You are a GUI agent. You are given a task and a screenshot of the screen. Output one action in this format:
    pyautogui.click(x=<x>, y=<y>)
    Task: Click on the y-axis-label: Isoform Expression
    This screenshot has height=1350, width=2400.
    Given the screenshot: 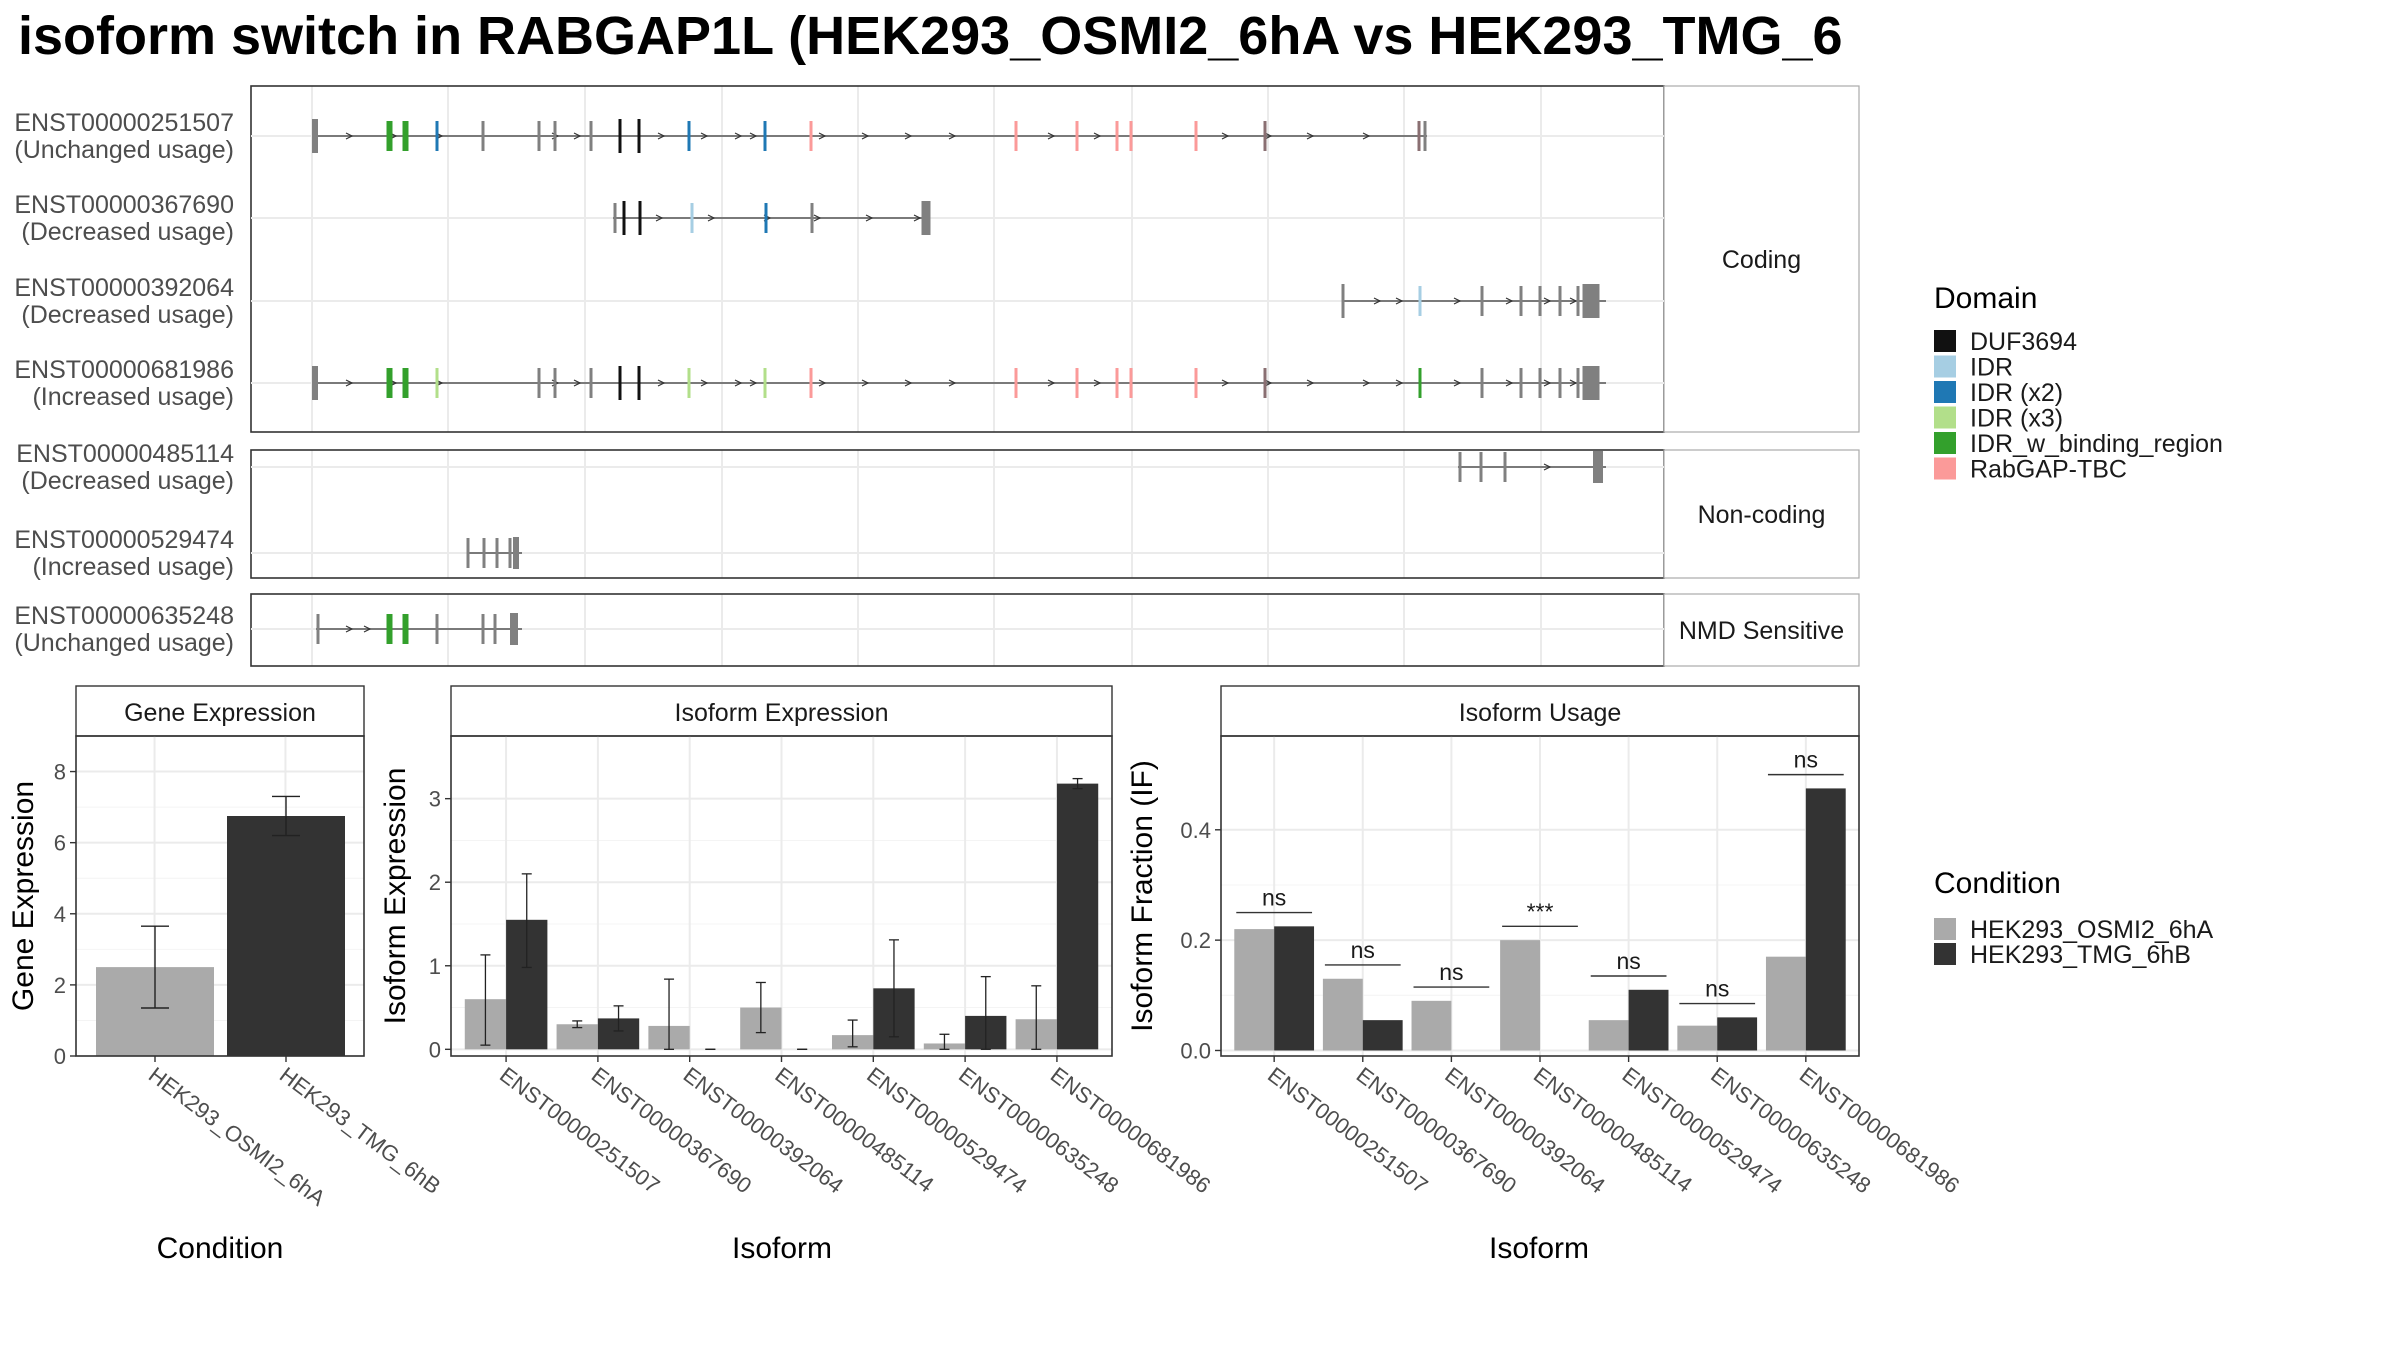 What is the action you would take?
    pyautogui.click(x=395, y=896)
    